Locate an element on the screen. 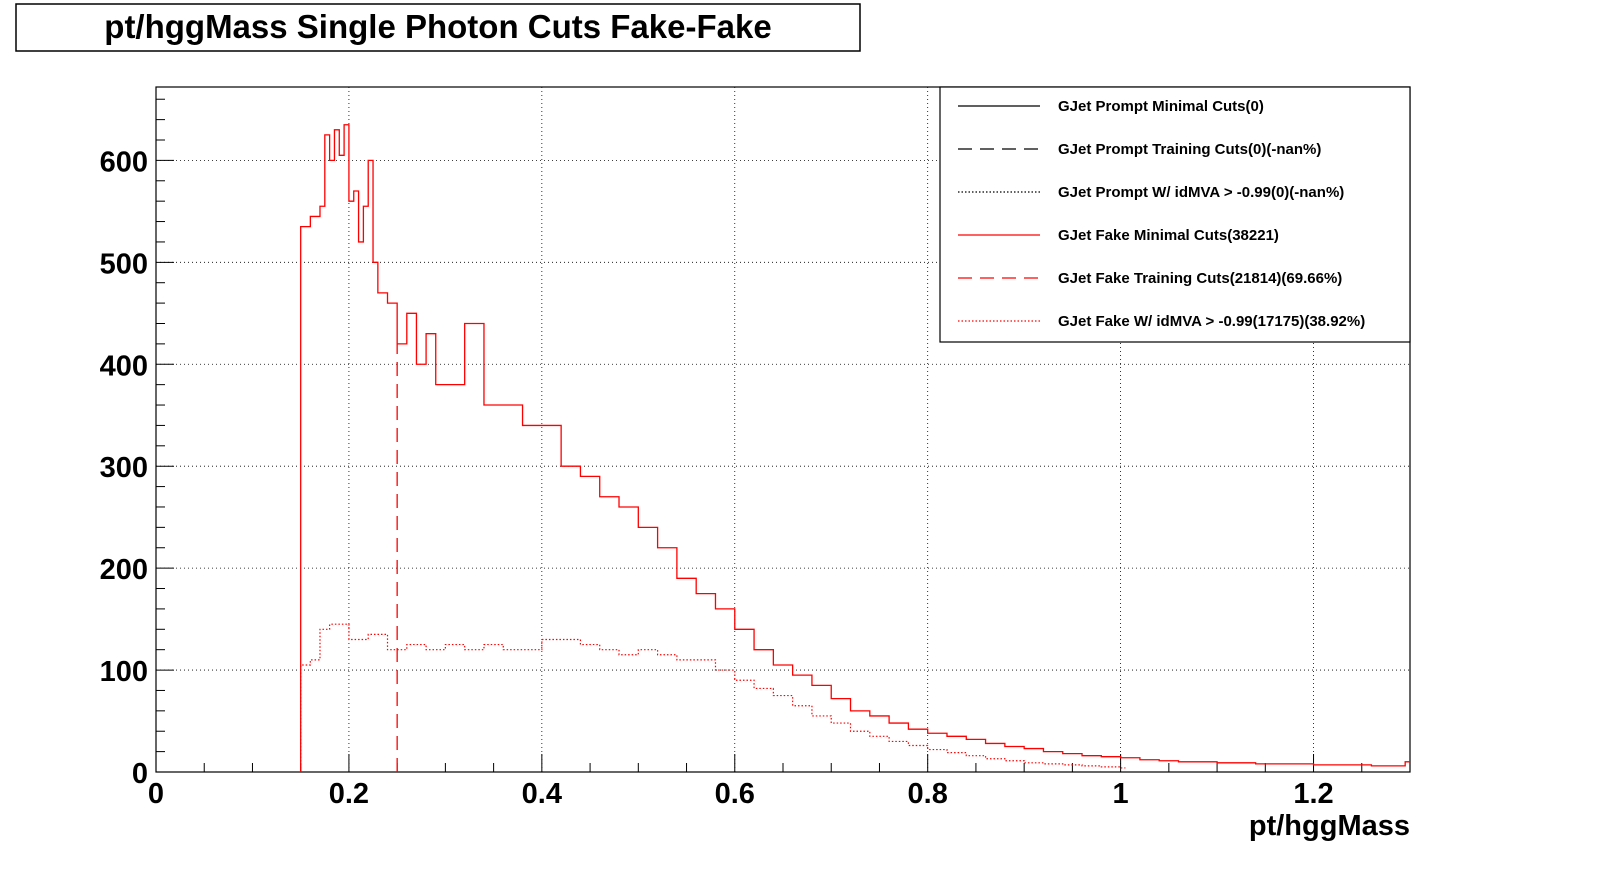 This screenshot has height=874, width=1598. x-axis-label: pt/hggMass is located at coordinates (1329, 826).